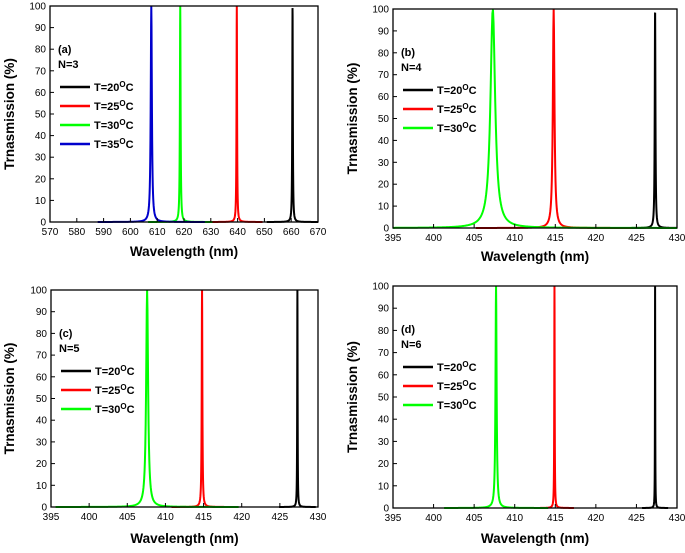  Describe the element at coordinates (210, 232) in the screenshot. I see `x-tick-label: 630` at that location.